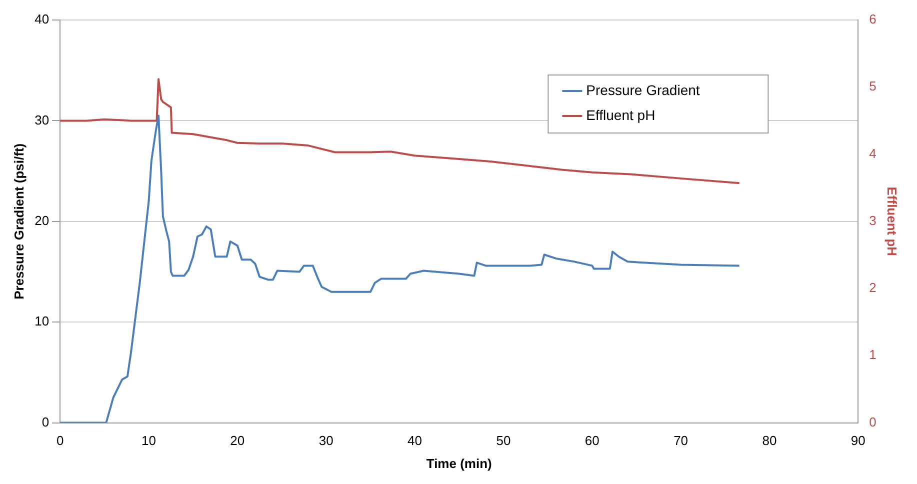  What do you see at coordinates (681, 440) in the screenshot?
I see `x-tick-label: 70` at bounding box center [681, 440].